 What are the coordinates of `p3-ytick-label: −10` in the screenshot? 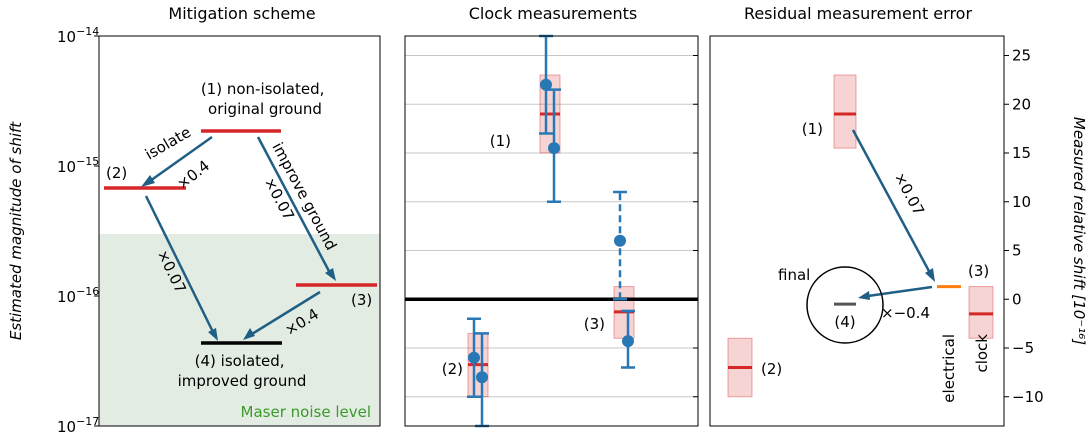 It's located at (1028, 397).